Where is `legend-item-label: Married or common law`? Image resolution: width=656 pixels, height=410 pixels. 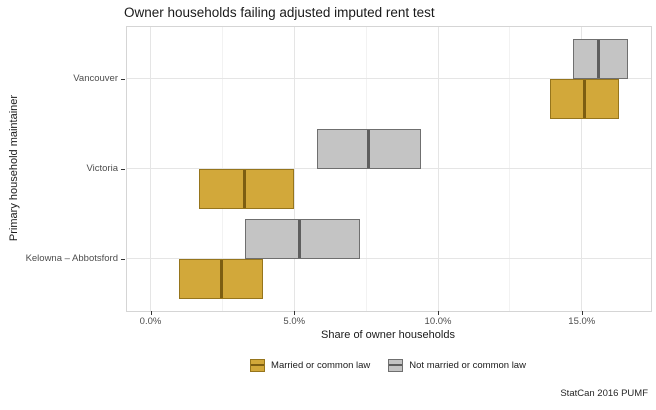
legend-item-label: Married or common law is located at coordinates (321, 365).